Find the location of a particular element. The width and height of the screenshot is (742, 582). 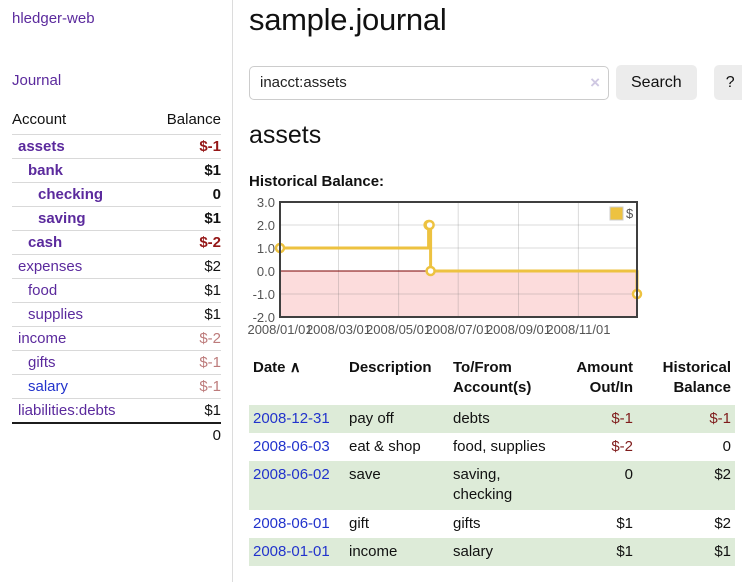

account-row: food $1 is located at coordinates (116, 290).